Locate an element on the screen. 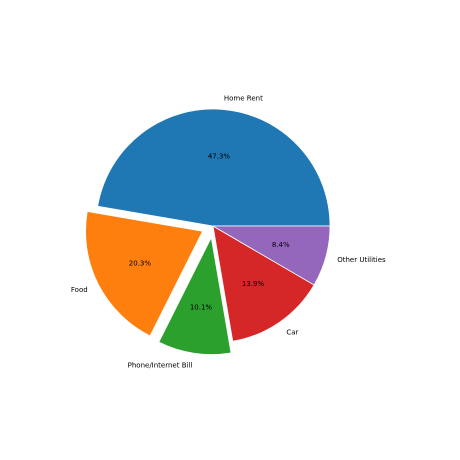 The width and height of the screenshot is (460, 460). pie-percent-label-car: 13.9% is located at coordinates (253, 284).